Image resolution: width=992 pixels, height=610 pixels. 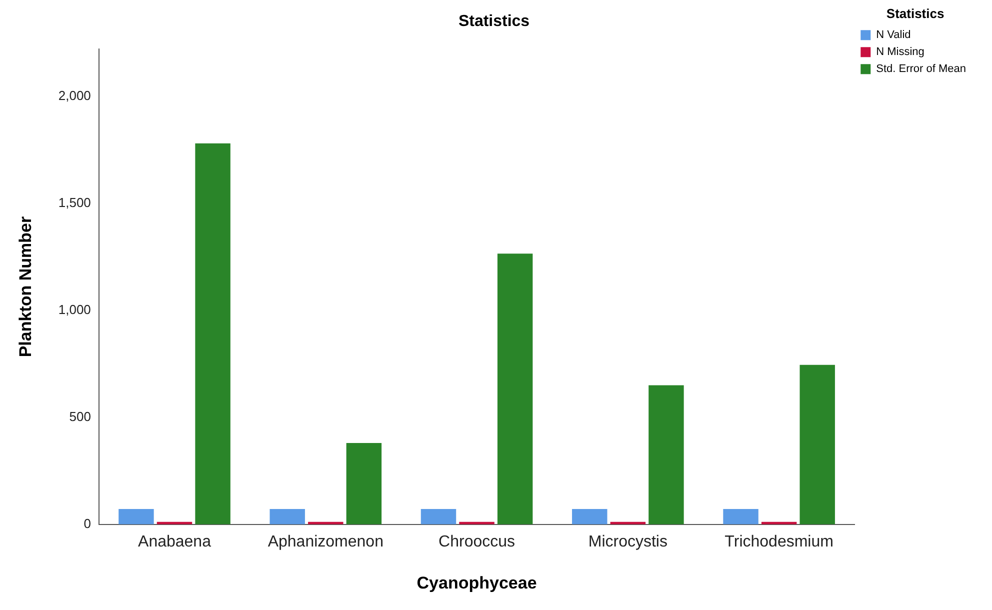 What do you see at coordinates (74, 95) in the screenshot?
I see `y-tick-label: 2,000` at bounding box center [74, 95].